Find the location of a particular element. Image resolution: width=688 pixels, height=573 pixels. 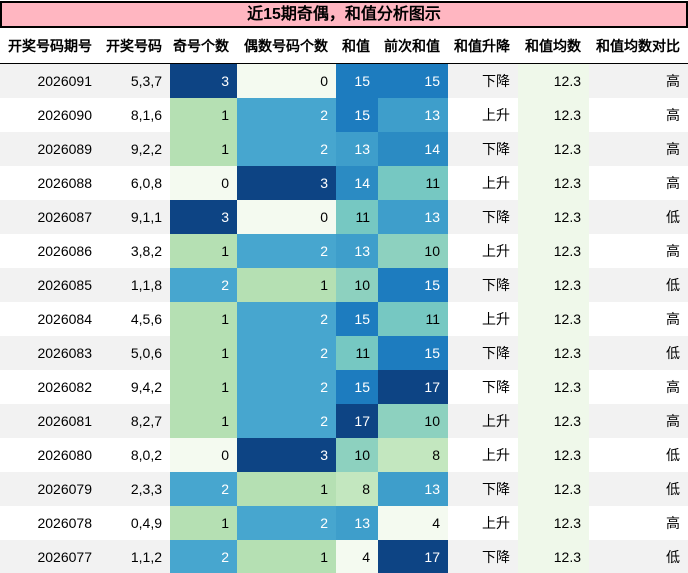

cell-sum: 15 is located at coordinates (357, 319).